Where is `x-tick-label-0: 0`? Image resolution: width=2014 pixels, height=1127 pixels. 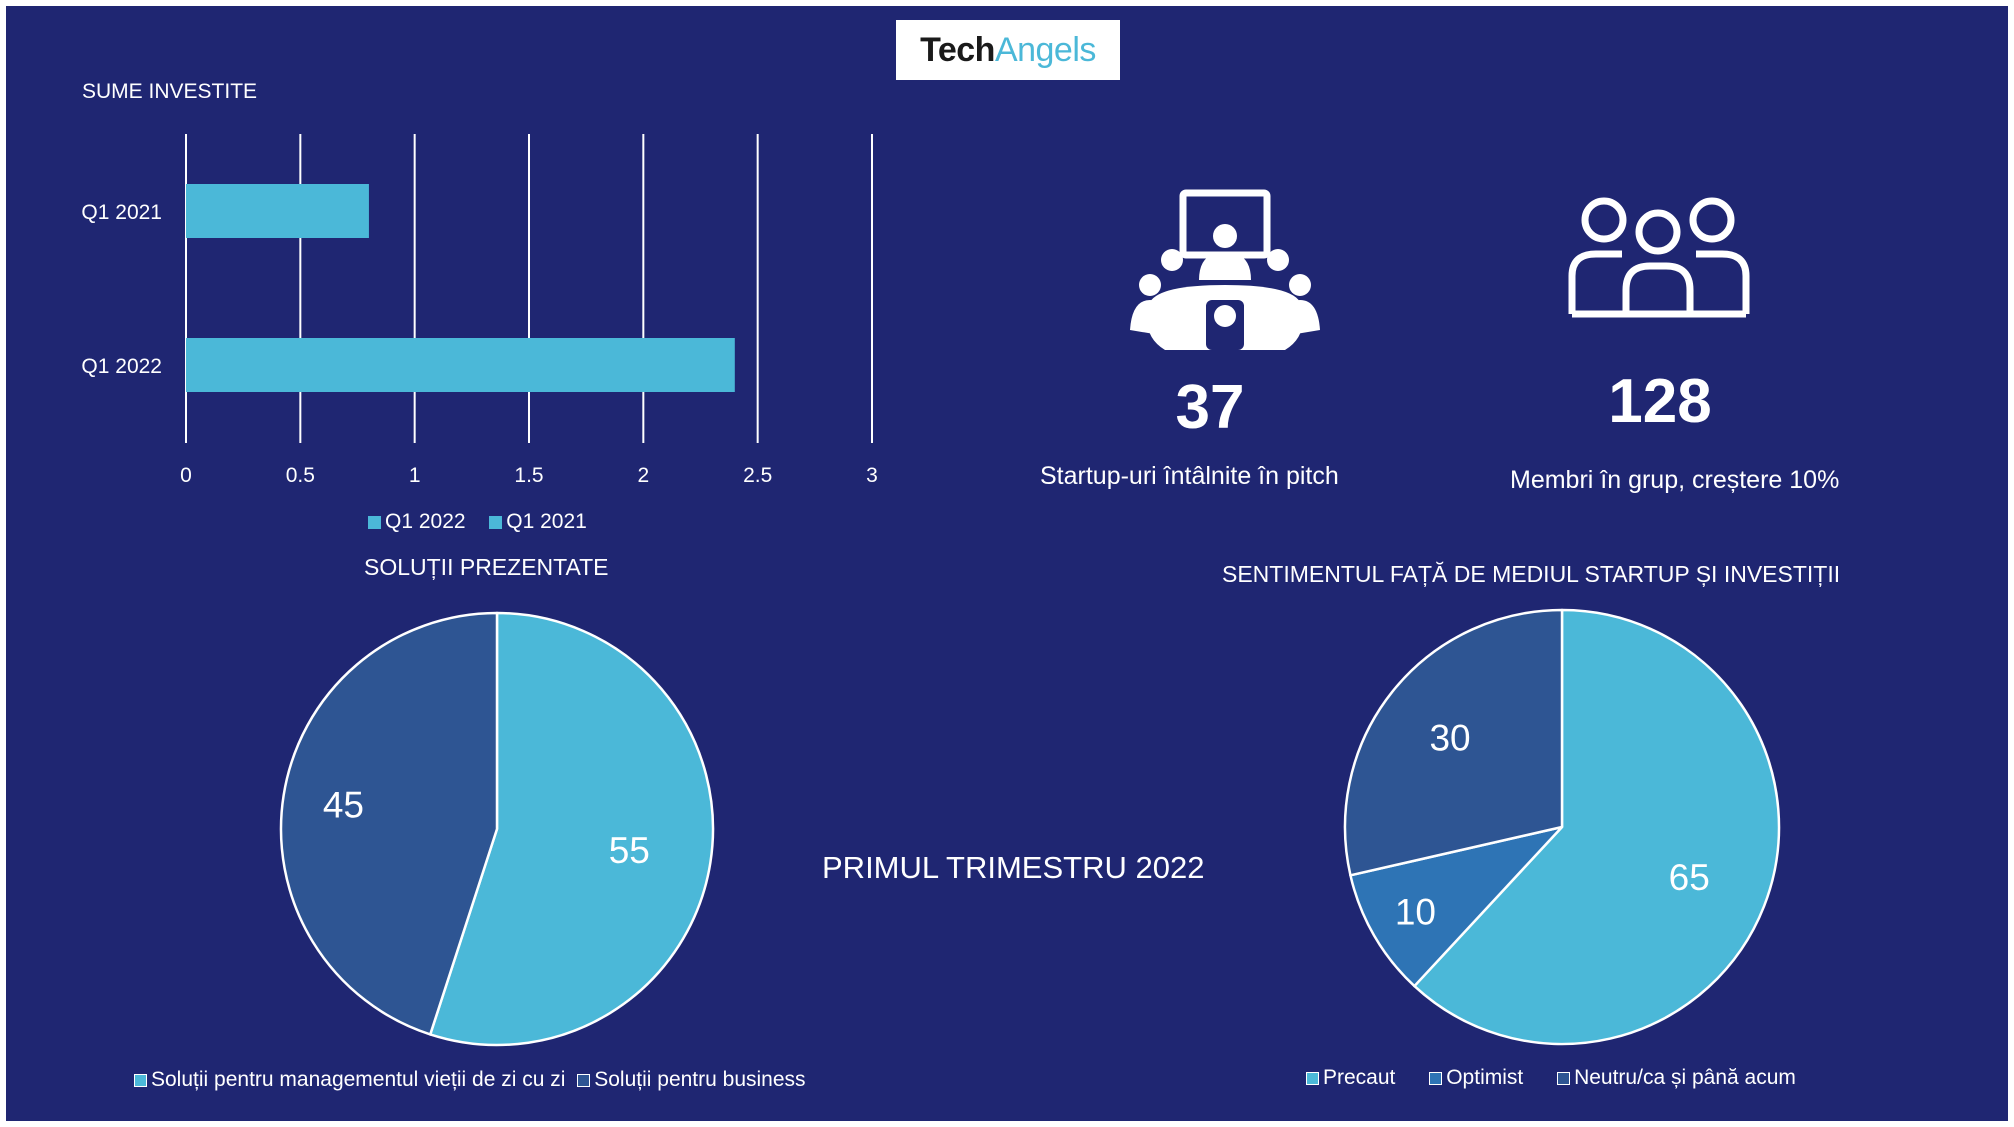 x-tick-label-0: 0 is located at coordinates (186, 475).